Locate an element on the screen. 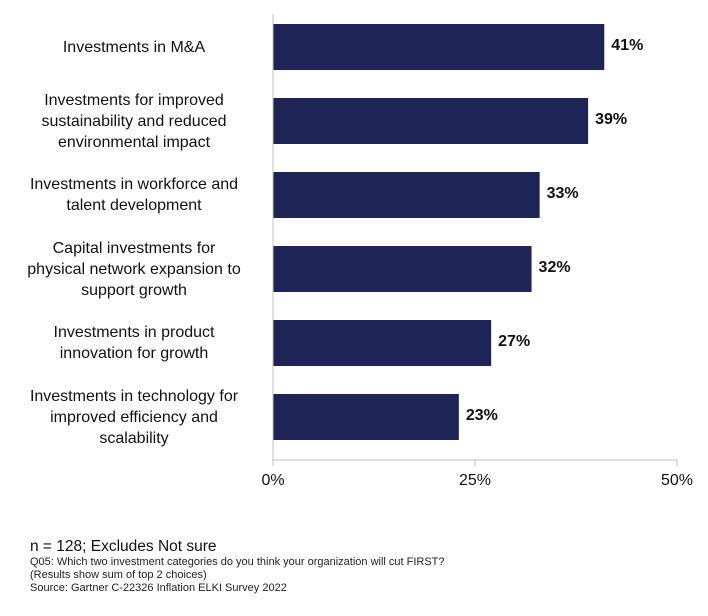 The image size is (708, 616). value-label-6: 23% is located at coordinates (481, 415).